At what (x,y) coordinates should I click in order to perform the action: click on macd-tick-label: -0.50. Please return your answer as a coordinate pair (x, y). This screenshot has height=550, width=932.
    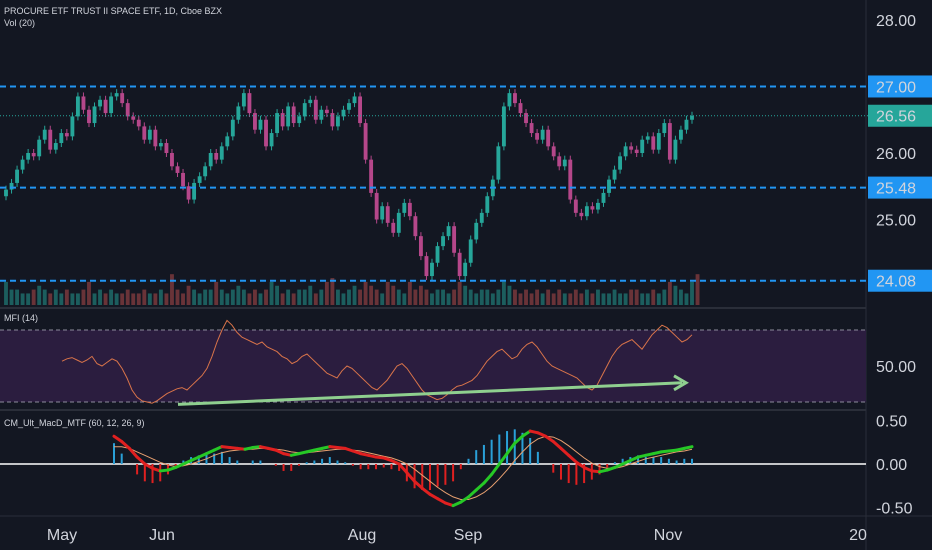
    Looking at the image, I should click on (894, 508).